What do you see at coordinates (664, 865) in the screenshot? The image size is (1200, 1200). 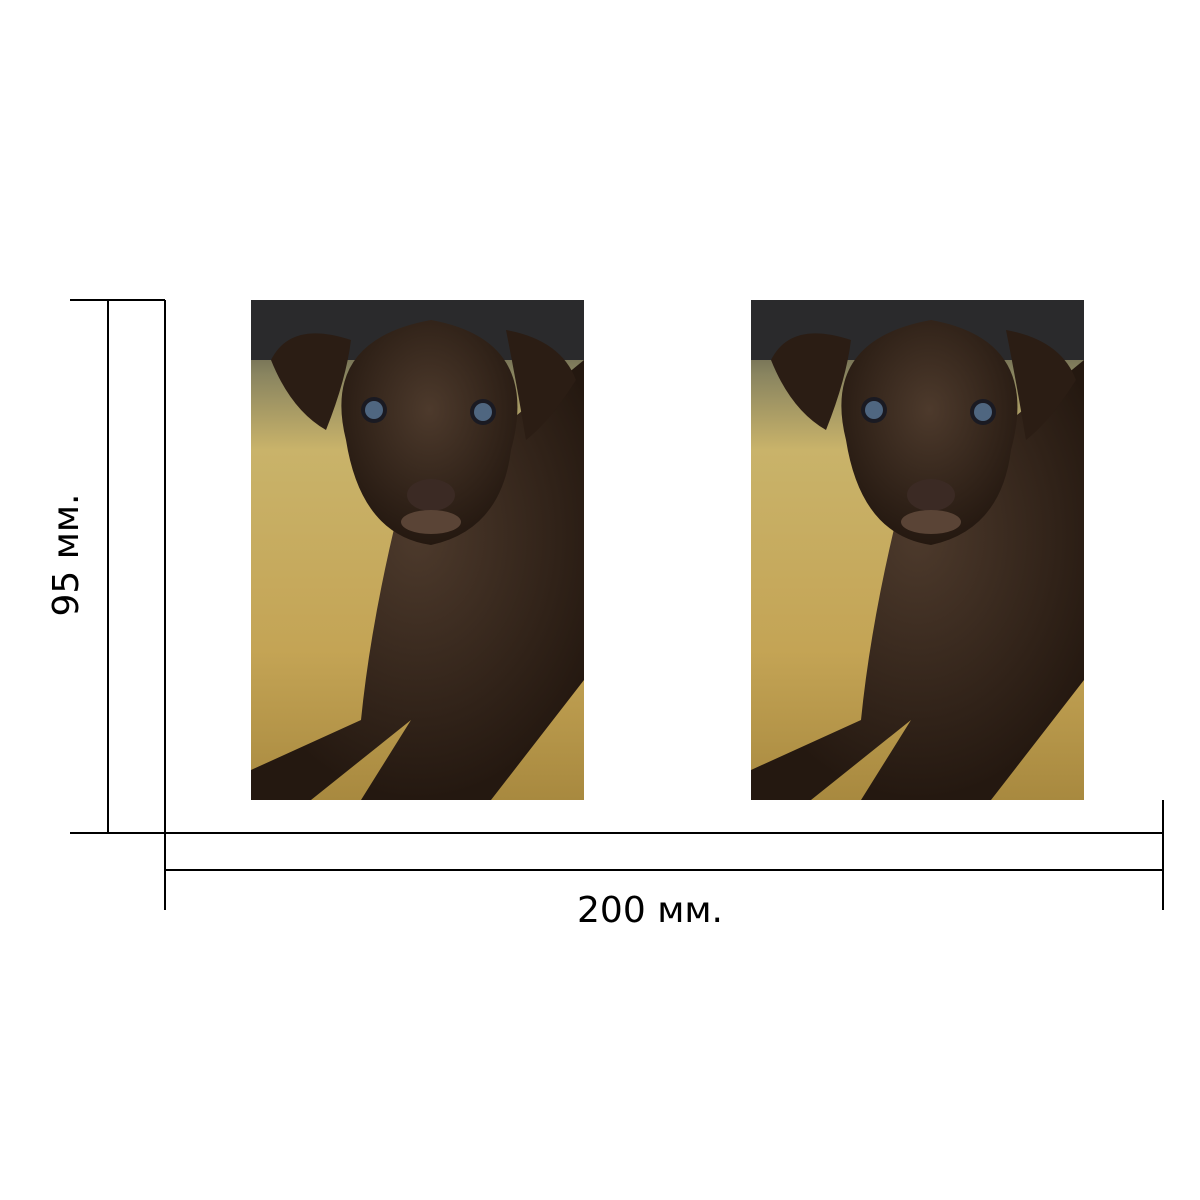 I see `width-dimension: 200 мм.` at bounding box center [664, 865].